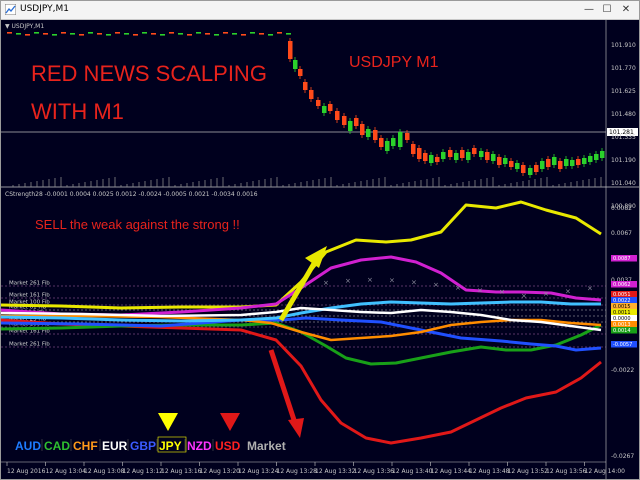 The width and height of the screenshot is (640, 480). I want to click on current-price-badge, so click(622, 132).